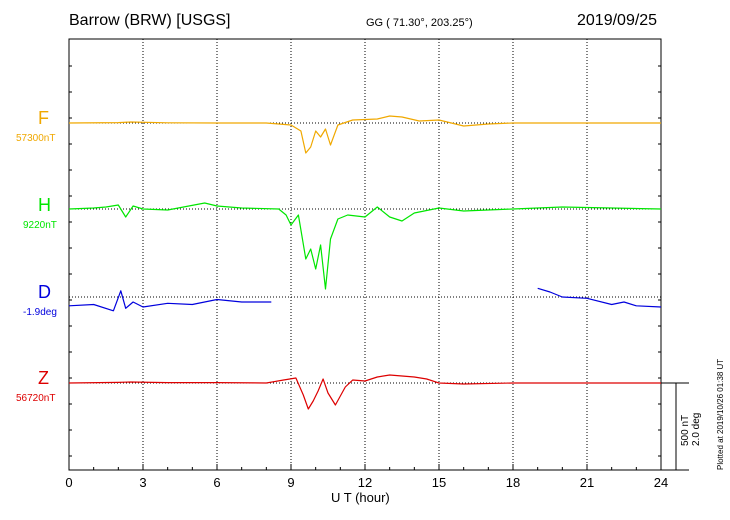 This screenshot has height=520, width=730. I want to click on x-tick-label: 24, so click(661, 482).